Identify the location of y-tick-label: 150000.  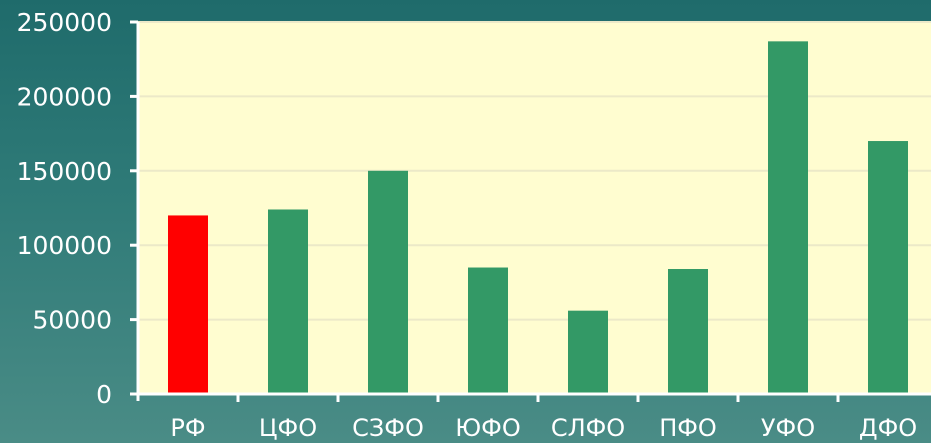
(64, 171).